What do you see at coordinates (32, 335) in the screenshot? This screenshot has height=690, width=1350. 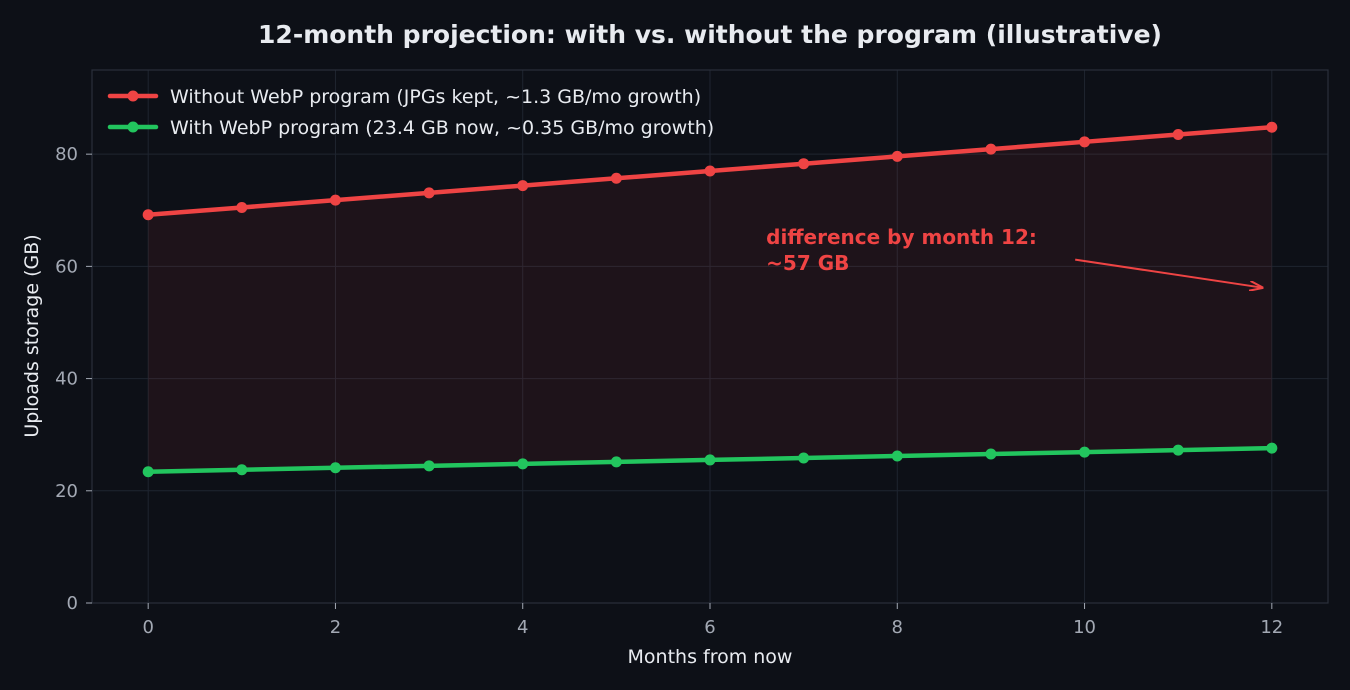 I see `y-axis-label: Uploads storage (GB)` at bounding box center [32, 335].